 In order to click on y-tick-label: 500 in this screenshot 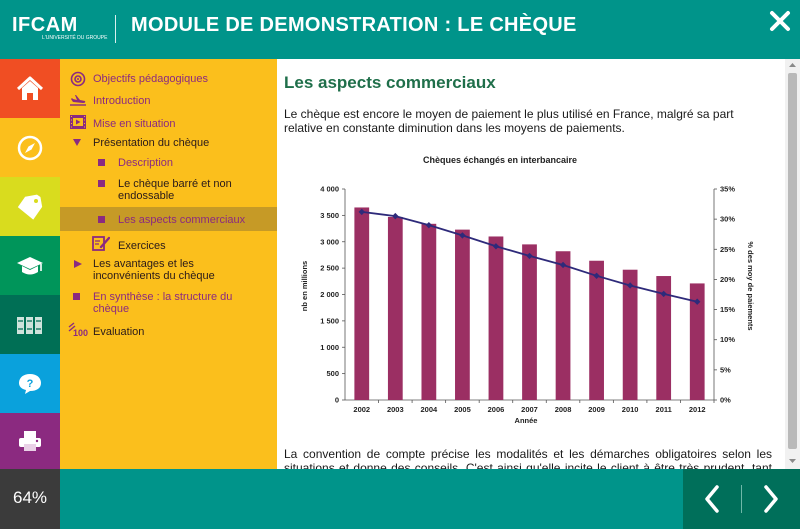, I will do `click(332, 373)`.